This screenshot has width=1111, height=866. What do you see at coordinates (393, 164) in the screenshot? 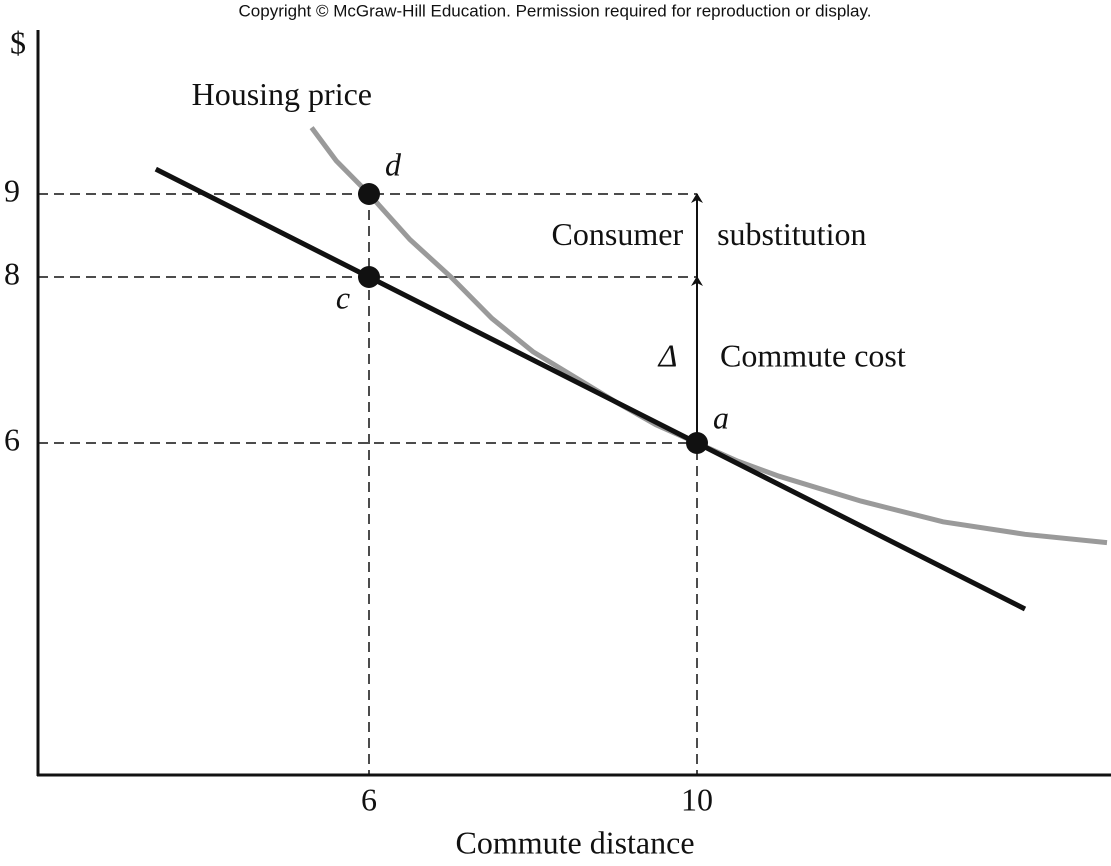
I see `point-label: d` at bounding box center [393, 164].